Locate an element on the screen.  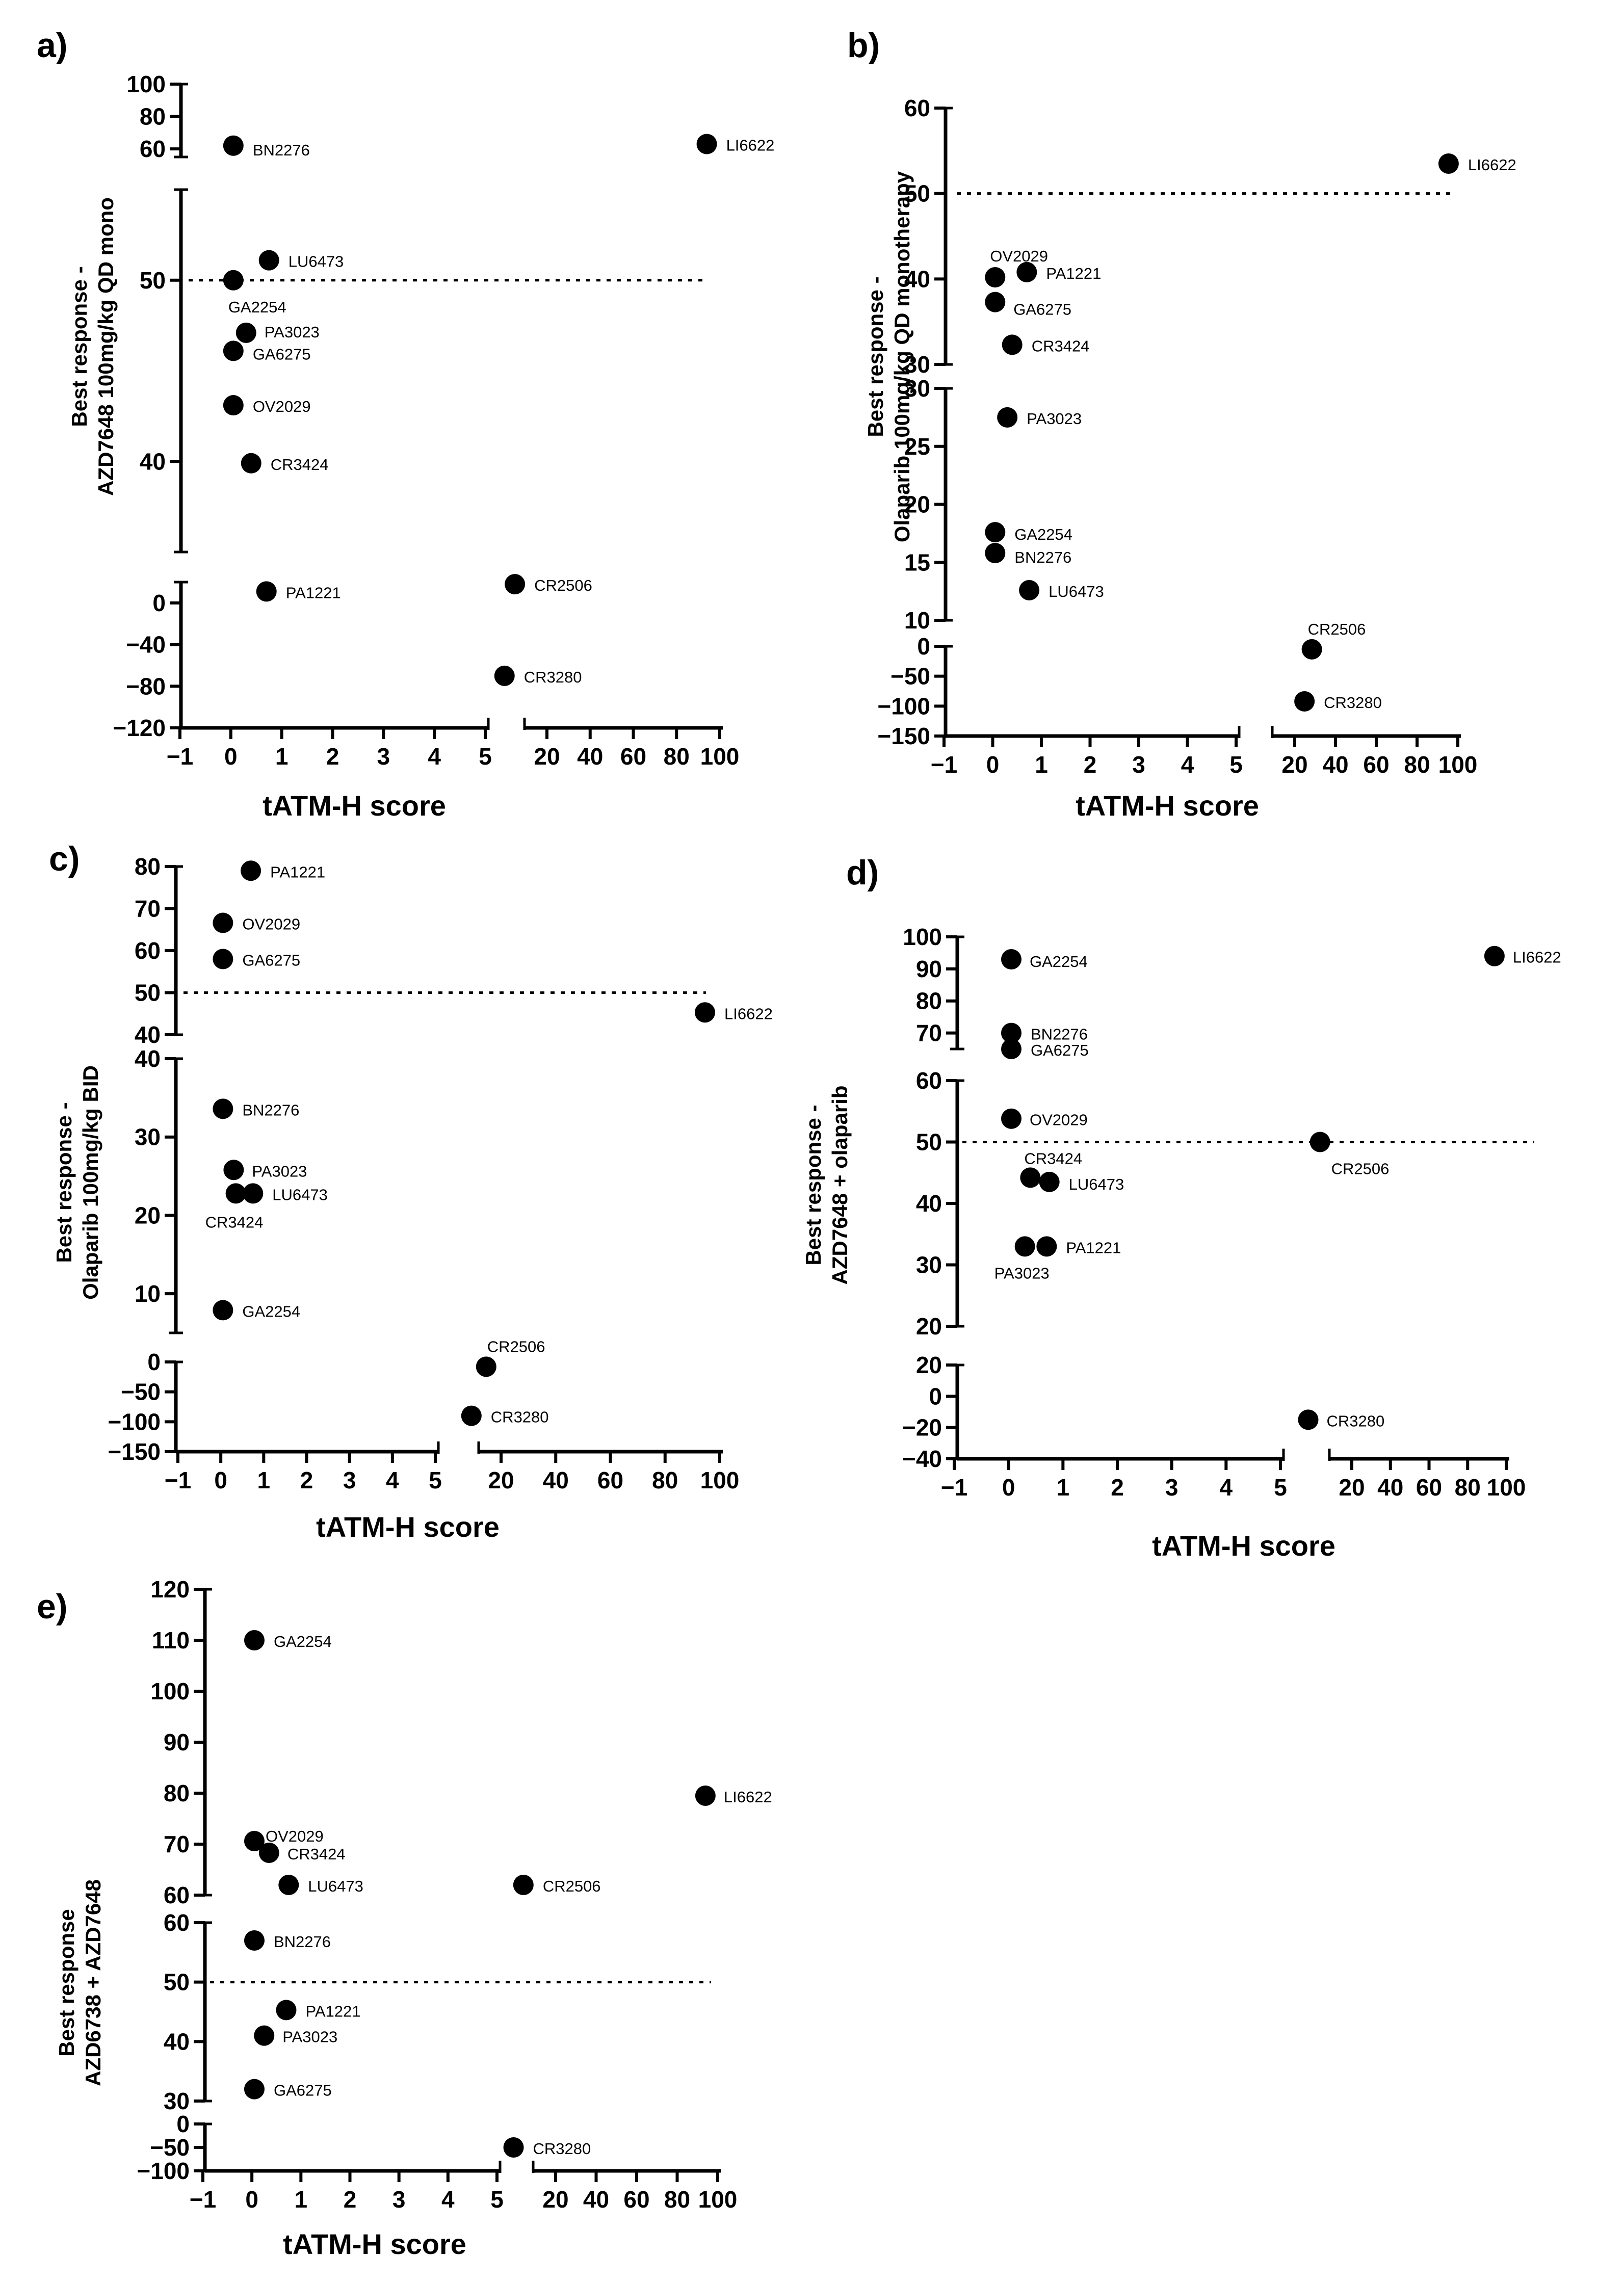
y-axis-label: Best response - Olaparib 100mg/kg BID is located at coordinates (77, 1182).